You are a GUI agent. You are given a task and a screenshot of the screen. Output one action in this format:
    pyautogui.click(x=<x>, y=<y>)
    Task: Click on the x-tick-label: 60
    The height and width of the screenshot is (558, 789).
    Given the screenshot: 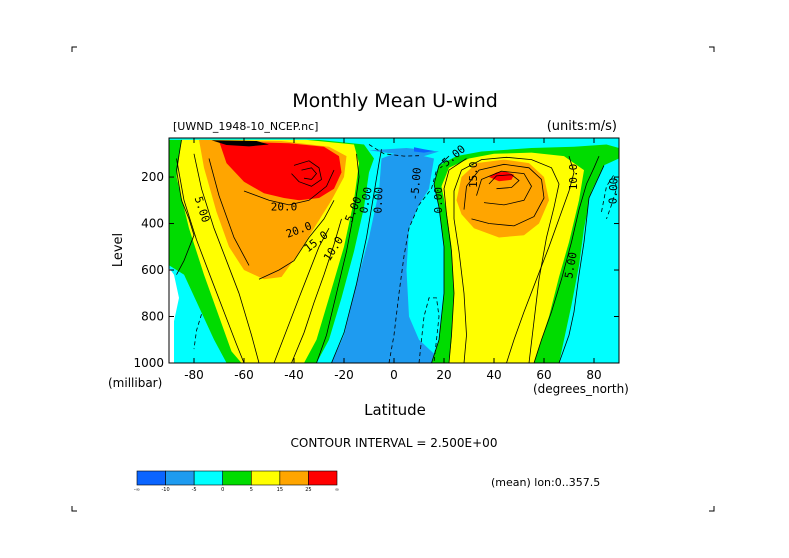 What is the action you would take?
    pyautogui.click(x=543, y=375)
    